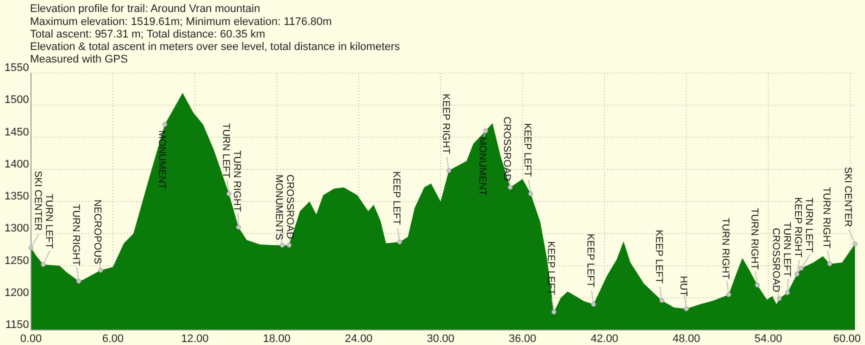  I want to click on x-tick-label: 0.00, so click(31, 339).